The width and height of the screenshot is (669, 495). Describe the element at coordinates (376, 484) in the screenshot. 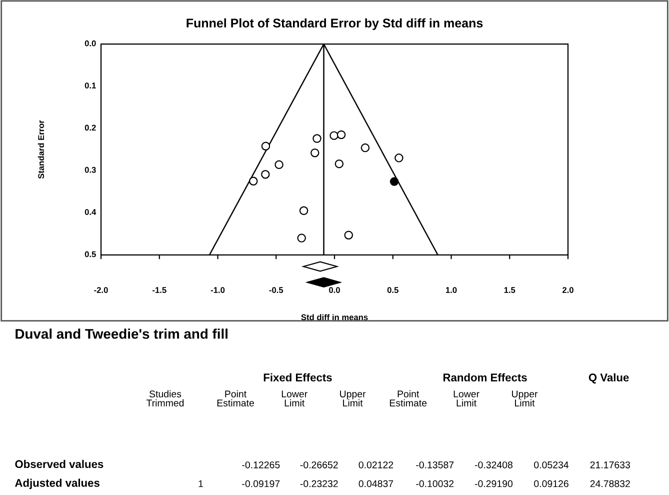

I see `text: 0.04837` at that location.